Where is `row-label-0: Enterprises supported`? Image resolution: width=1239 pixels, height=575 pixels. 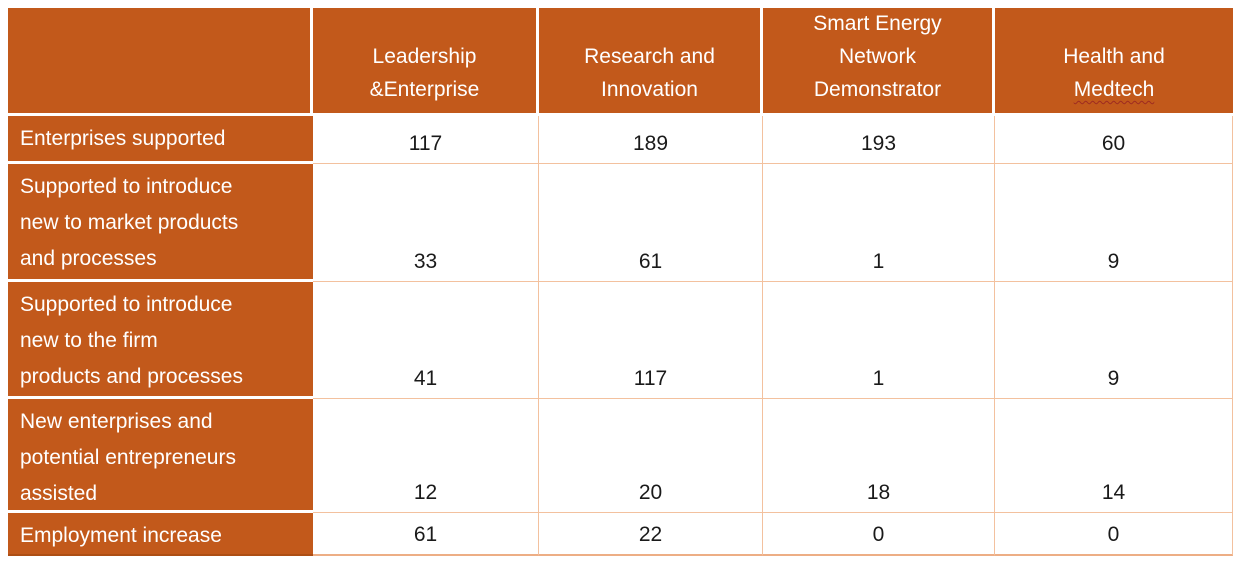 row-label-0: Enterprises supported is located at coordinates (160, 140).